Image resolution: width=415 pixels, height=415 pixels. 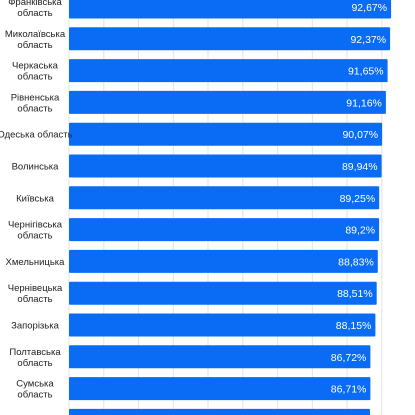 What do you see at coordinates (35, 4) in the screenshot?
I see `category-label-line: Франківська` at bounding box center [35, 4].